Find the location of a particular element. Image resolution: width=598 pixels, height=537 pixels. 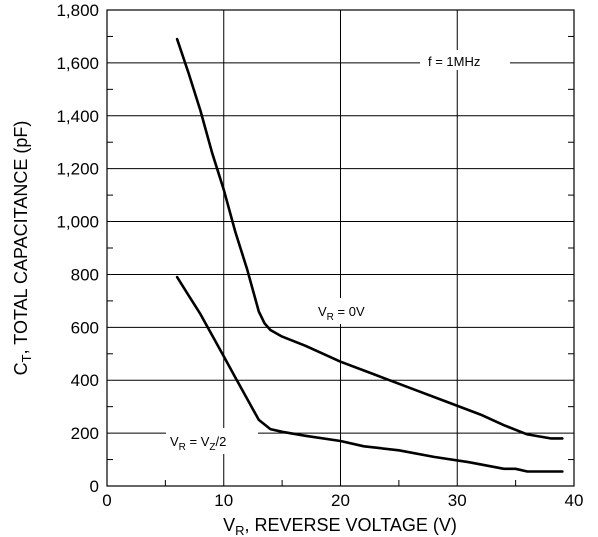

series-1-label-background is located at coordinates (348, 311).